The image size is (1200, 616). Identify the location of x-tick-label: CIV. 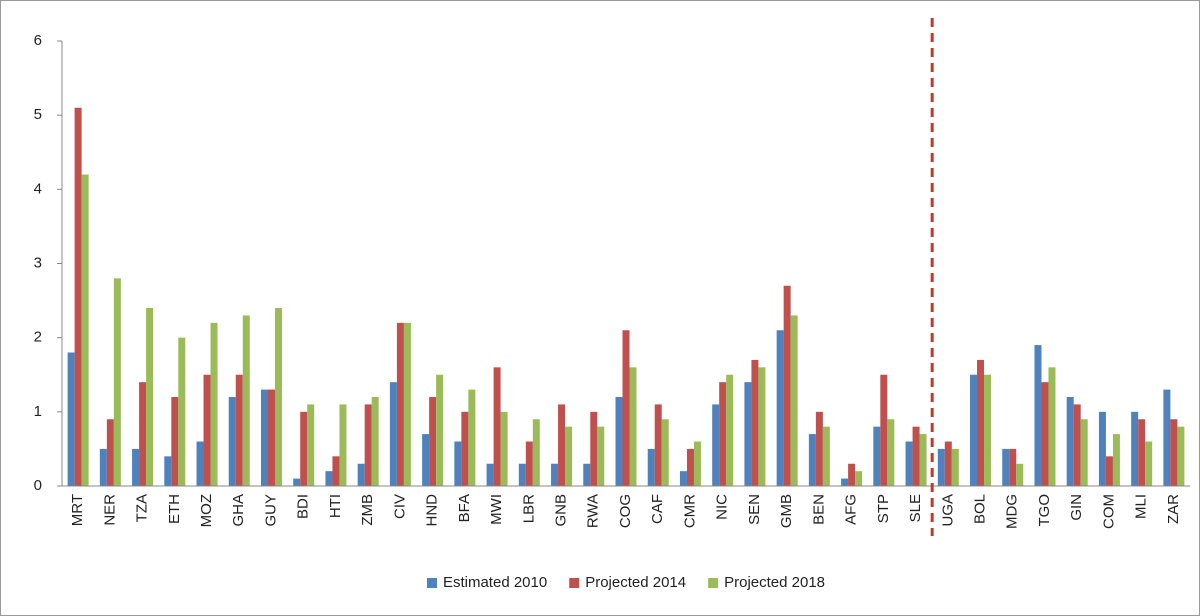
(399, 506).